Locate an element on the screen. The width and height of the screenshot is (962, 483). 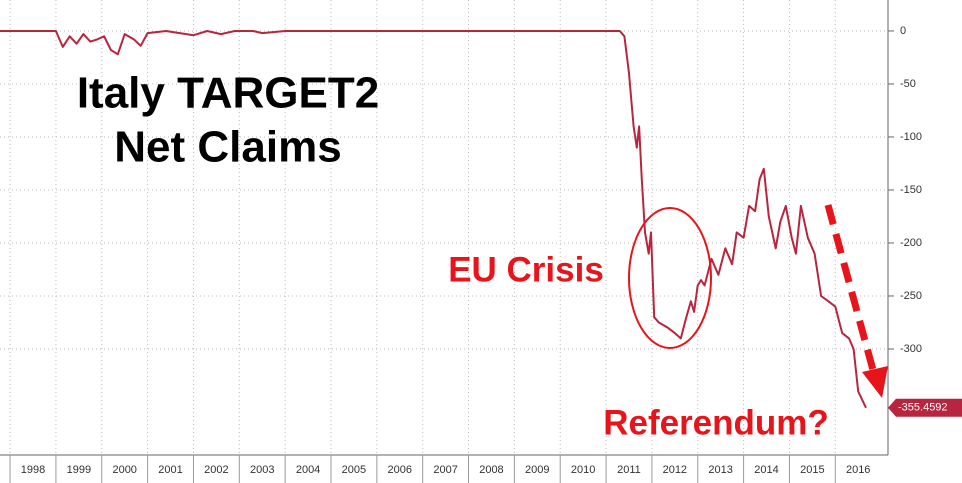
highlight-ellipse is located at coordinates (670, 278).